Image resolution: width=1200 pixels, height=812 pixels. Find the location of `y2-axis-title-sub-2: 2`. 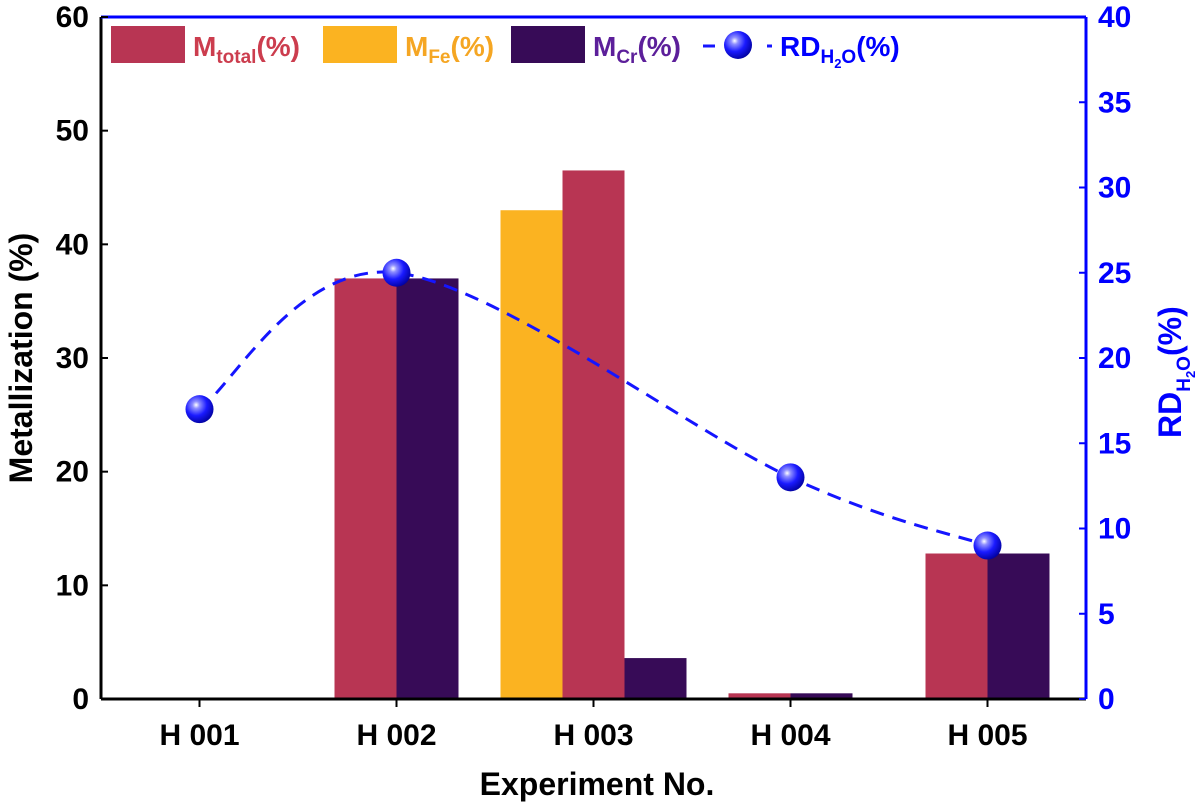

y2-axis-title-sub-2: 2 is located at coordinates (1190, 374).